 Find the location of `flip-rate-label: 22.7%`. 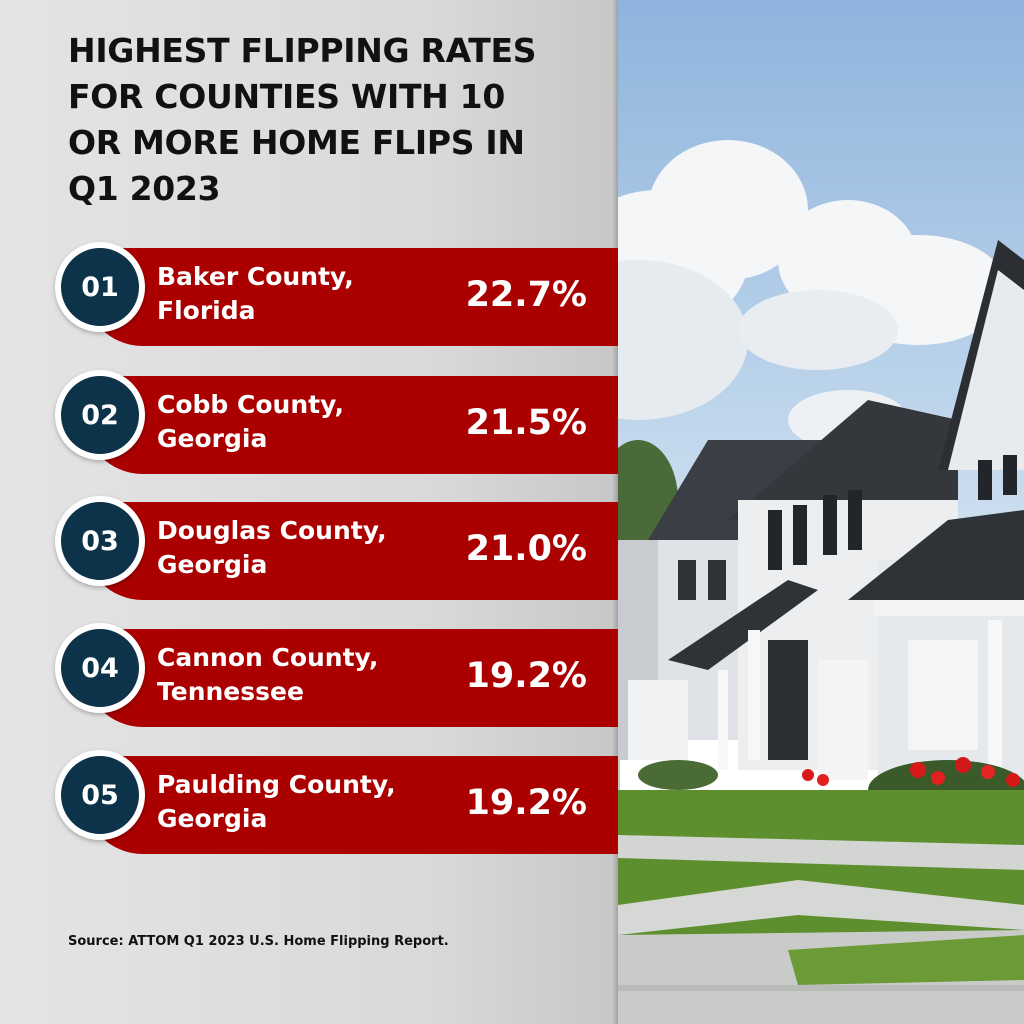

flip-rate-label: 22.7% is located at coordinates (526, 295).